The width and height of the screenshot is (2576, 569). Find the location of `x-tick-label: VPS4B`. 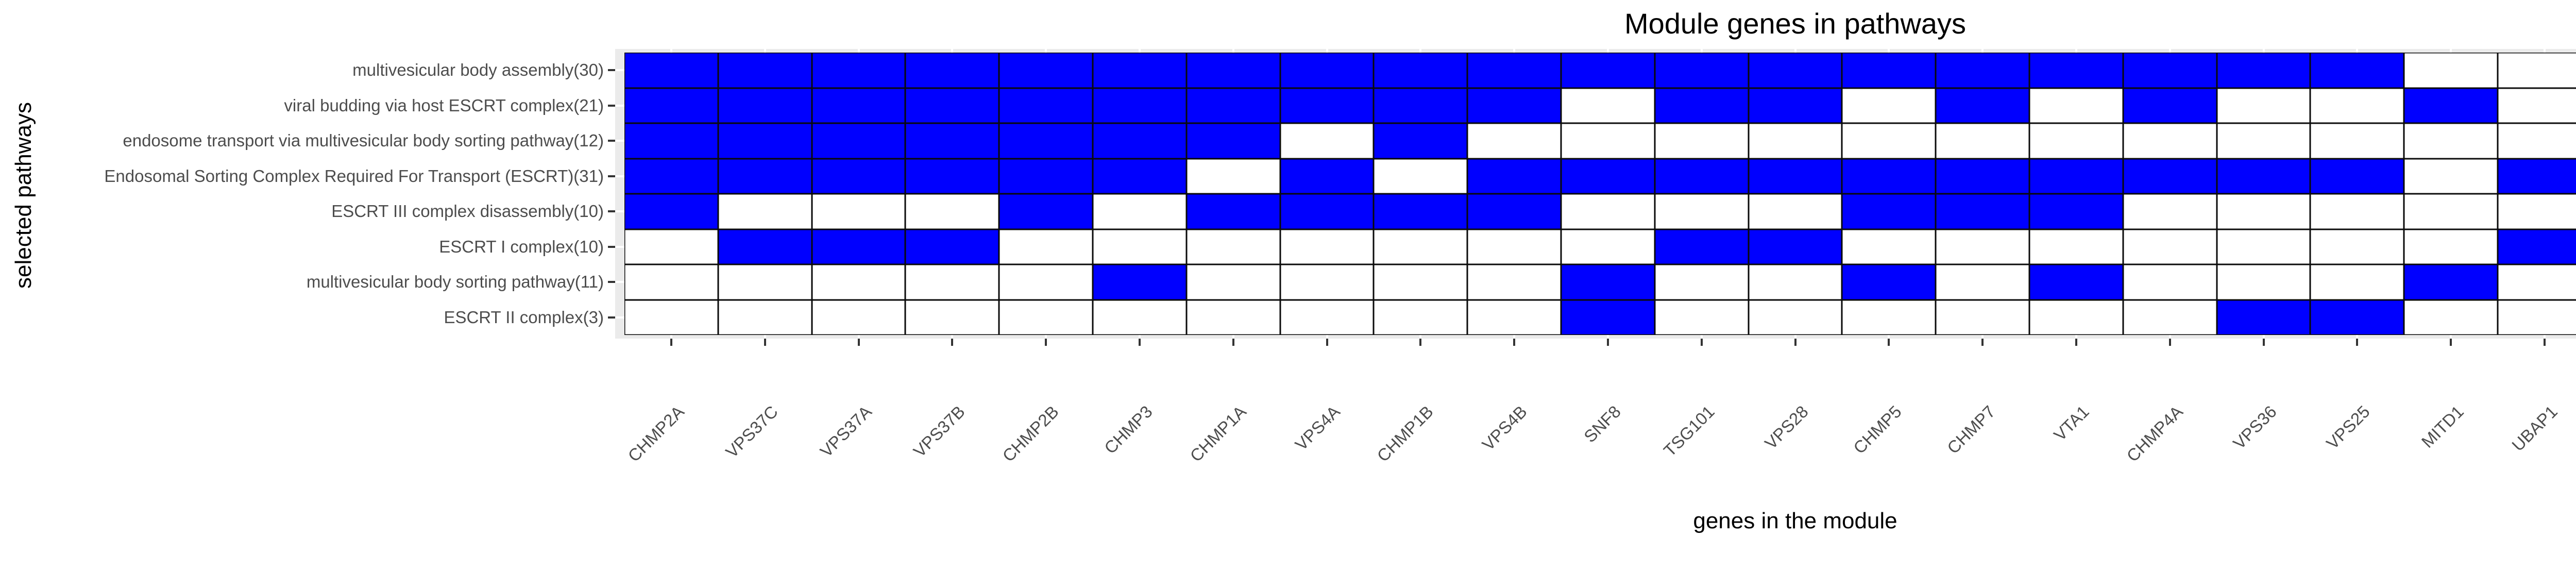

x-tick-label: VPS4B is located at coordinates (1504, 428).